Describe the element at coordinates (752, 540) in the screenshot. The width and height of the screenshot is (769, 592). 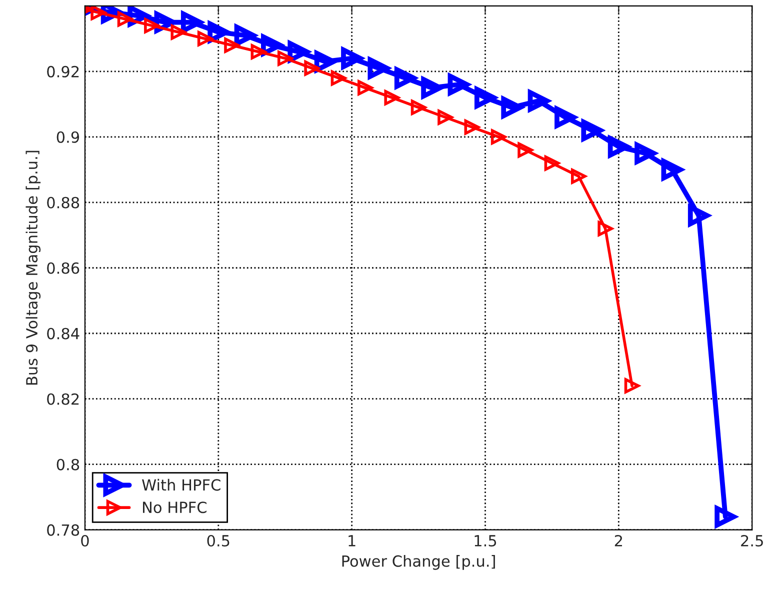
I see `x-tick-label: 2.5` at that location.